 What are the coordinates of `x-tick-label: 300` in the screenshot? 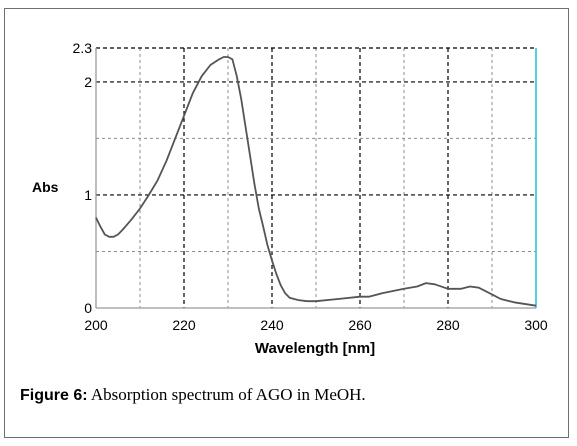 It's located at (536, 325).